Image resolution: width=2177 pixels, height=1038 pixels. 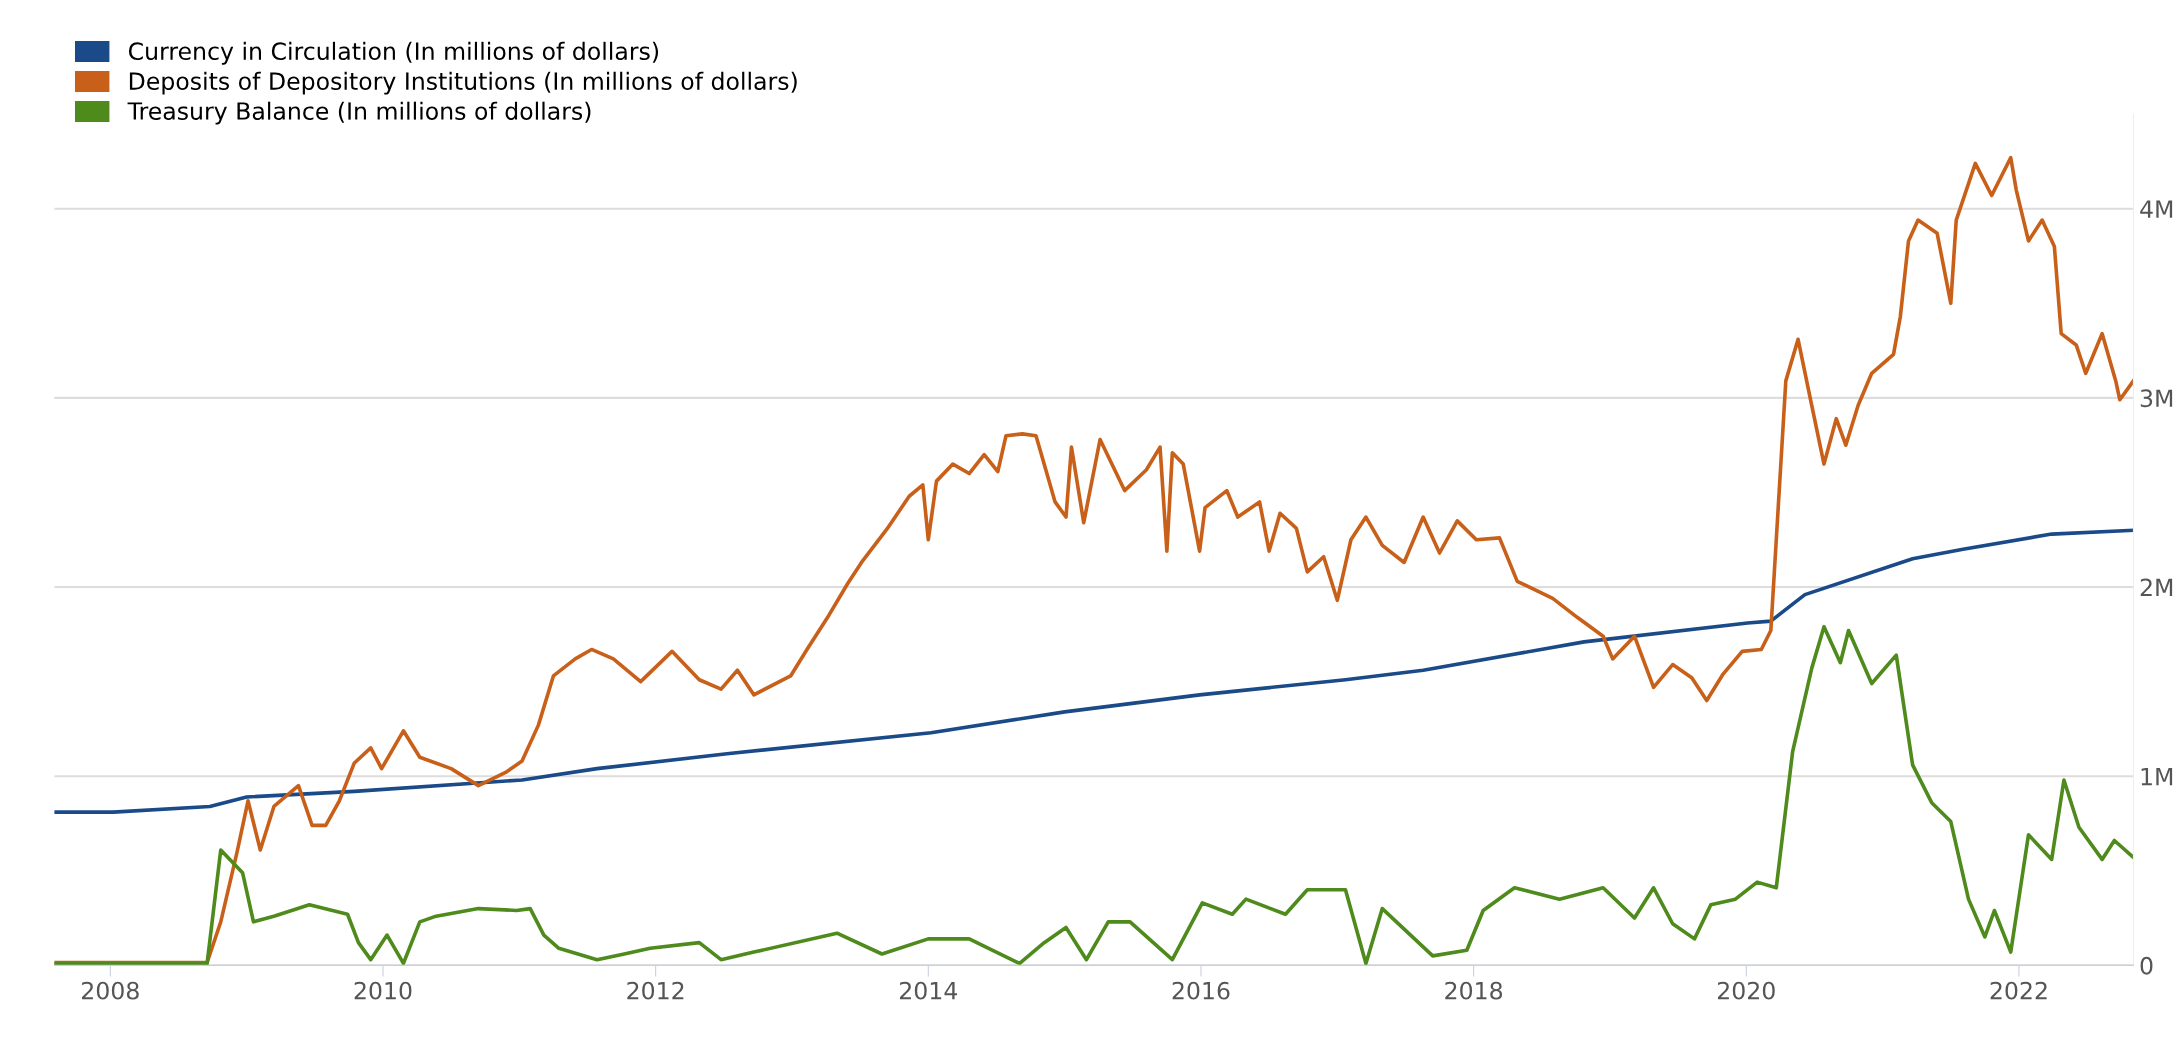 What do you see at coordinates (1474, 990) in the screenshot?
I see `x-tick-label: 2018` at bounding box center [1474, 990].